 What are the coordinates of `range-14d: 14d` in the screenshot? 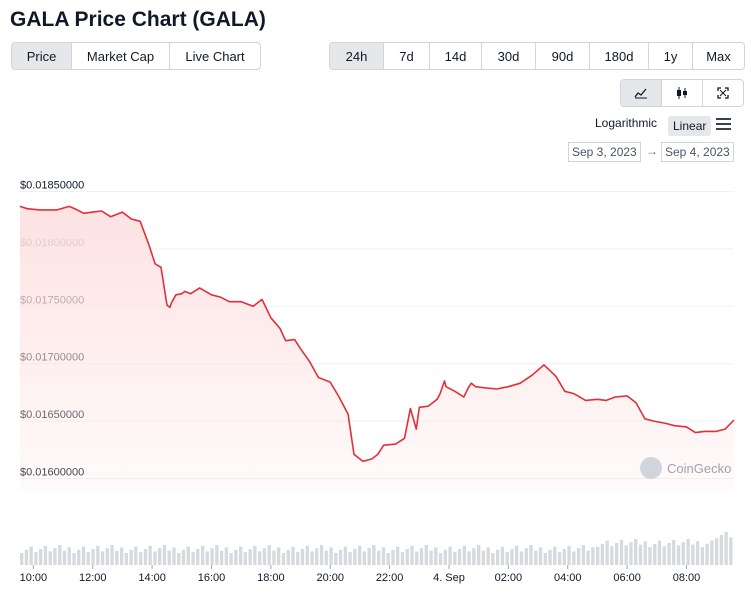 It's located at (456, 56).